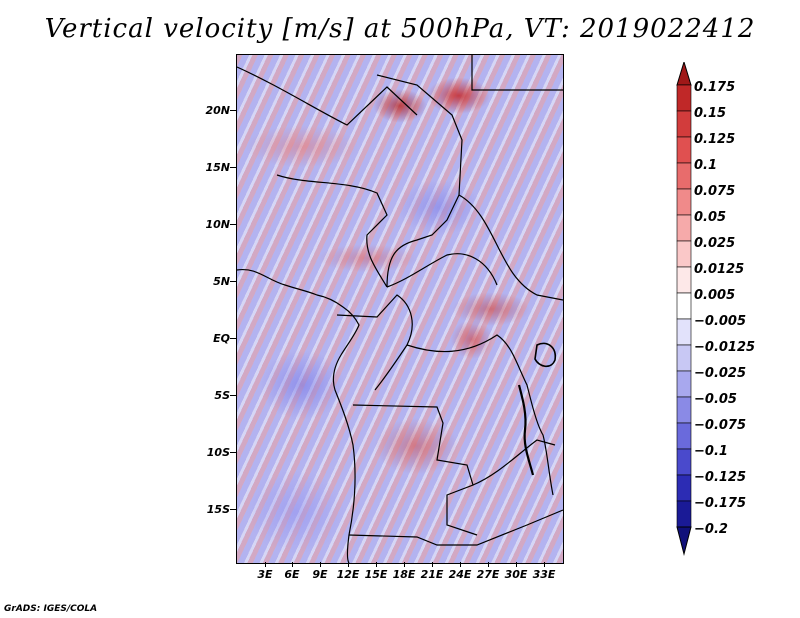 Image resolution: width=800 pixels, height=618 pixels. I want to click on colorbar-label: −0.025, so click(720, 373).